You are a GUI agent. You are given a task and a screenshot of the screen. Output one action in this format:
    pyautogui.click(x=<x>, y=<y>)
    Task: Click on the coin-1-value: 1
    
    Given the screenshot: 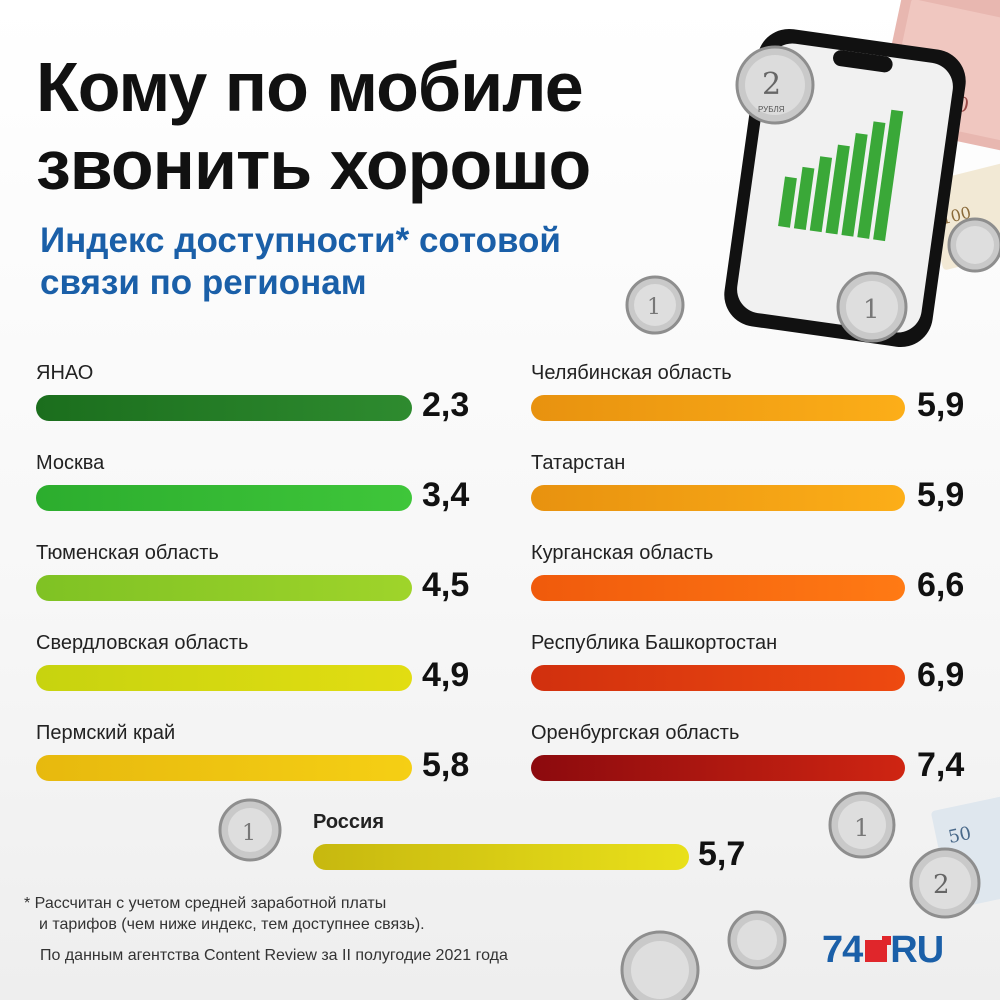 What is the action you would take?
    pyautogui.click(x=654, y=307)
    